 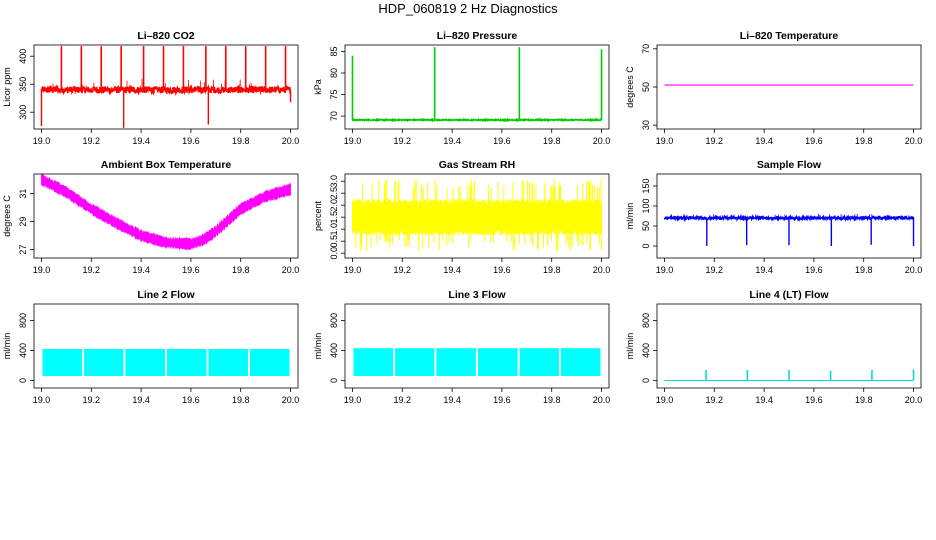 What do you see at coordinates (318, 215) in the screenshot?
I see `y-axis-label: percent` at bounding box center [318, 215].